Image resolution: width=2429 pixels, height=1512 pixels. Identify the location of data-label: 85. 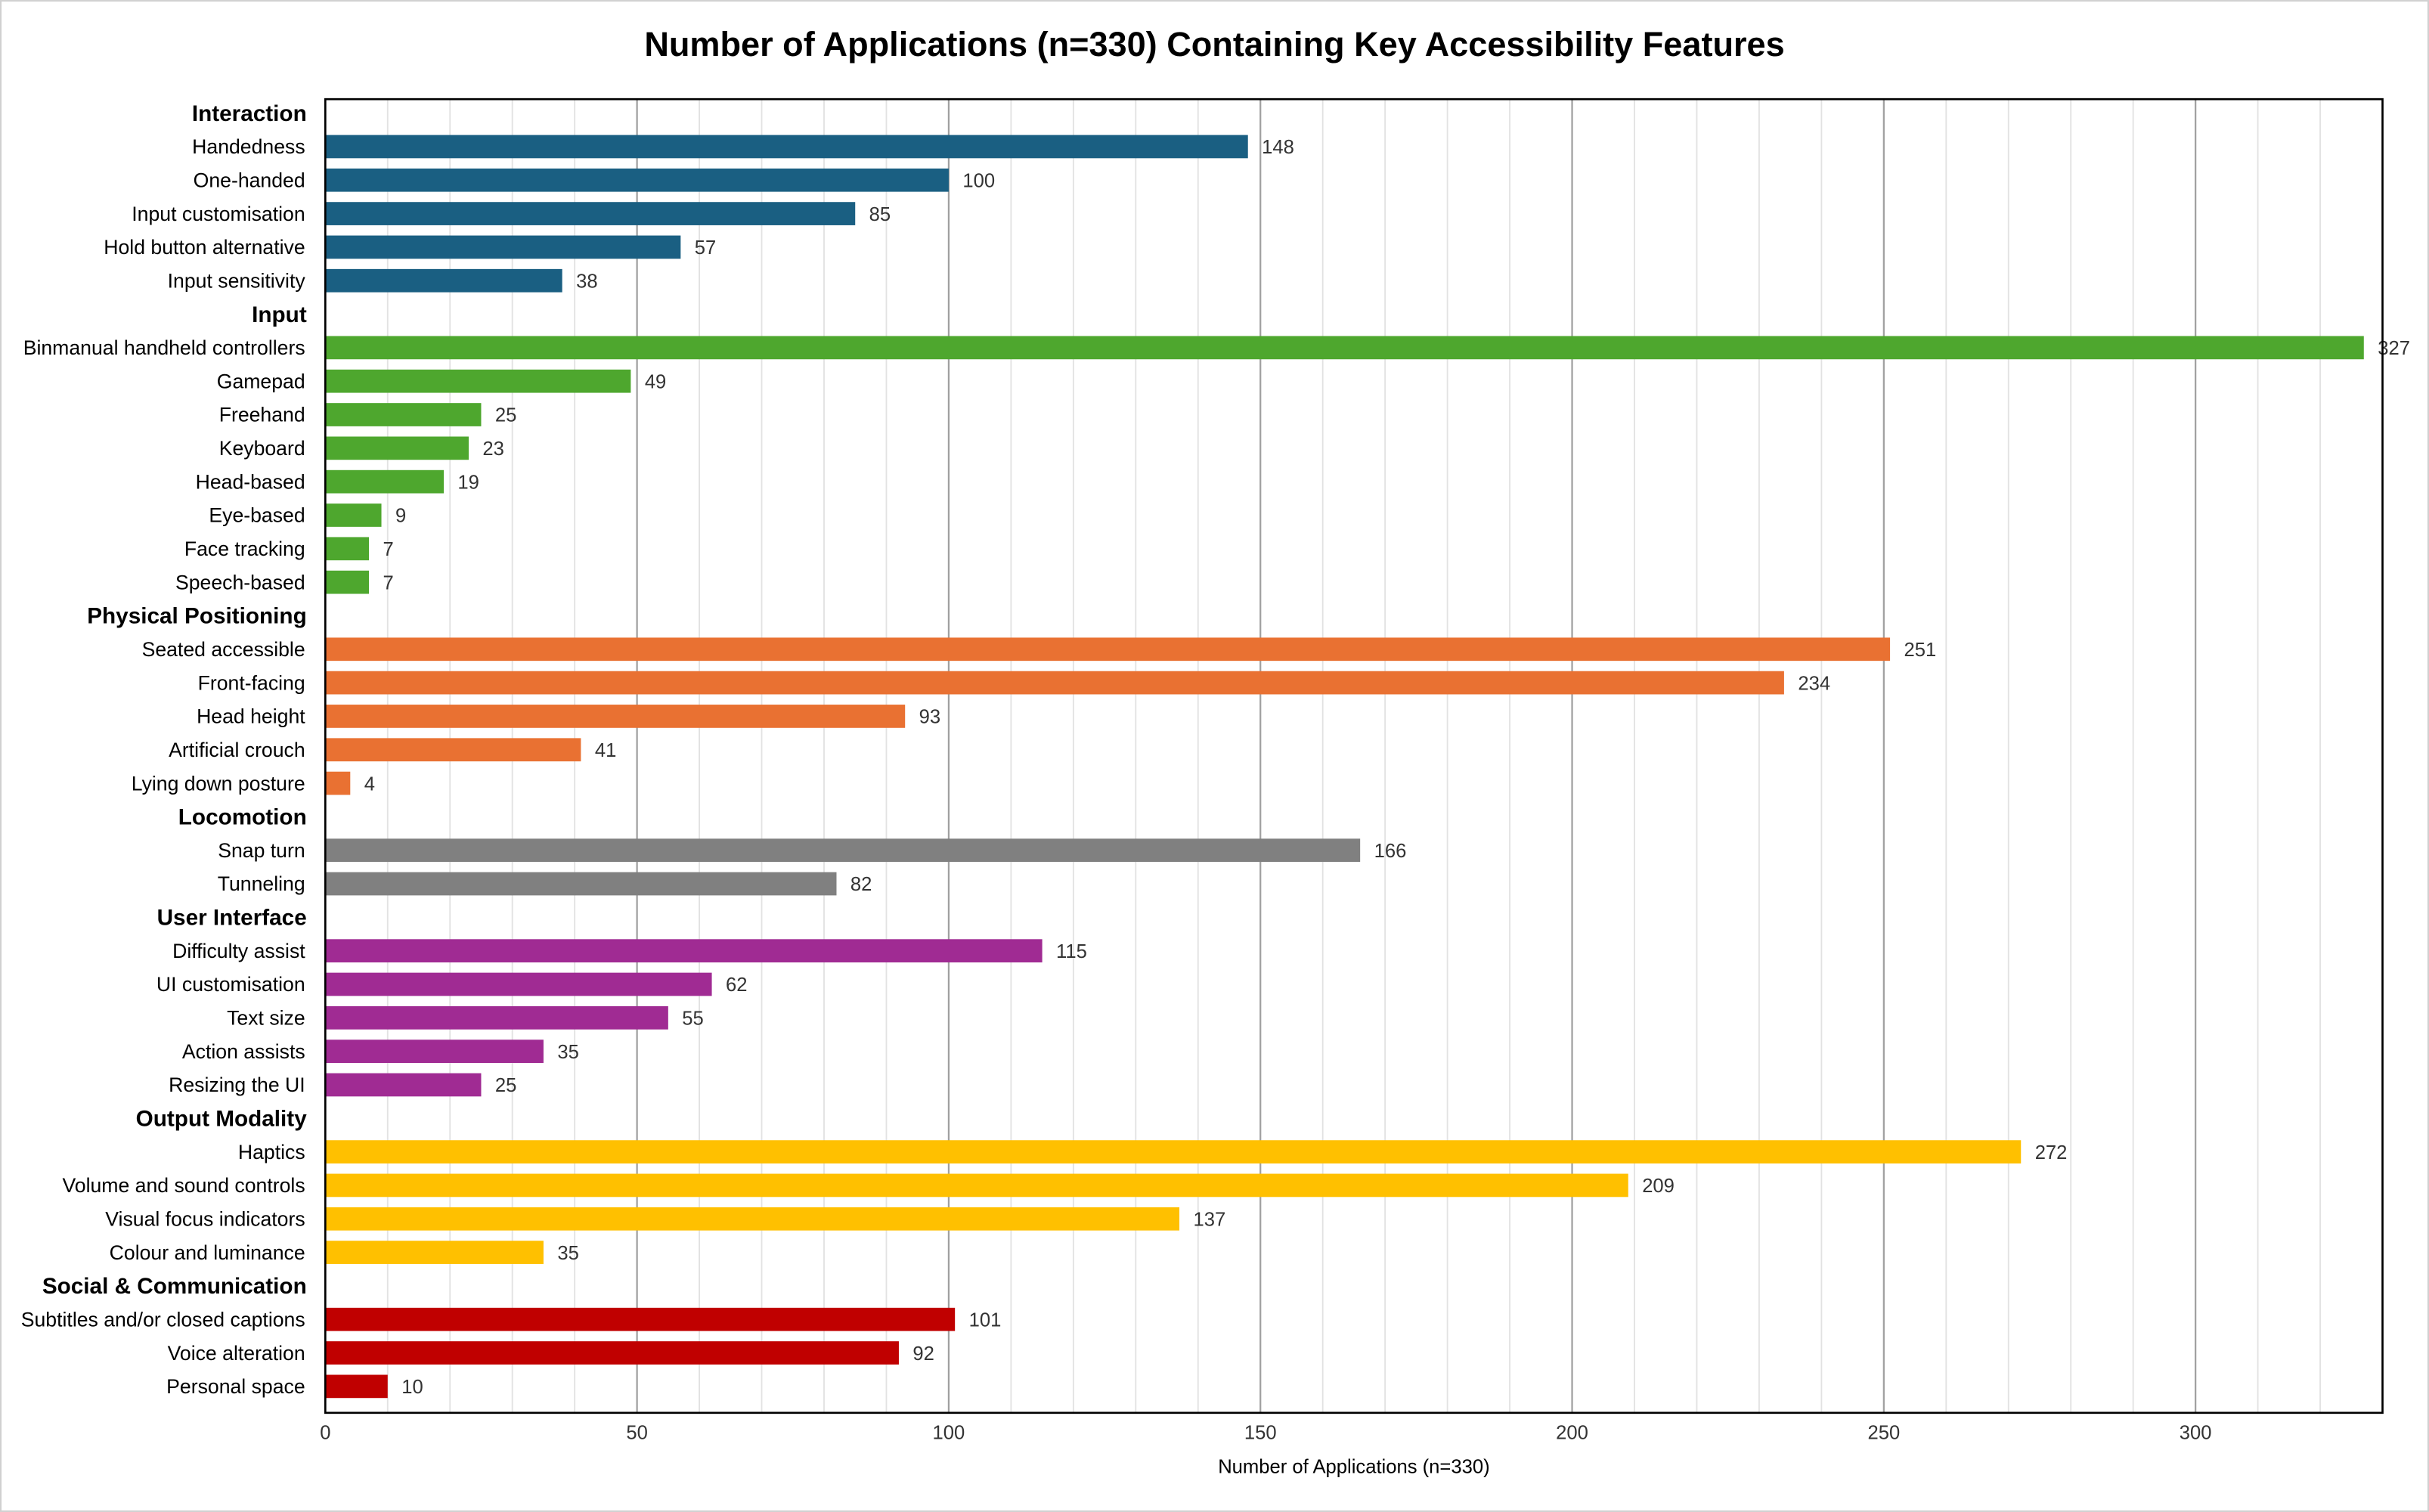
(880, 214).